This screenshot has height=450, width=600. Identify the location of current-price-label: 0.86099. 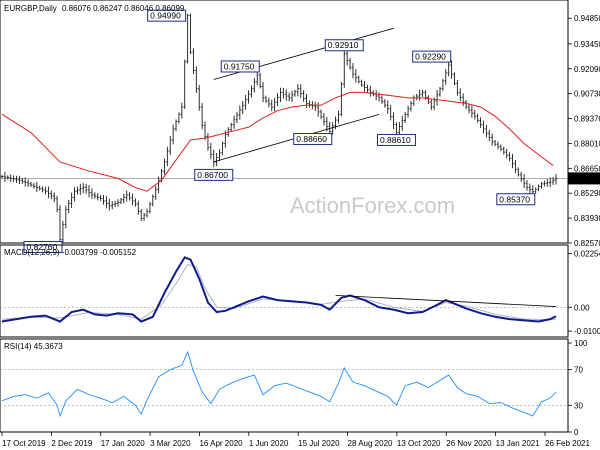
(584, 178).